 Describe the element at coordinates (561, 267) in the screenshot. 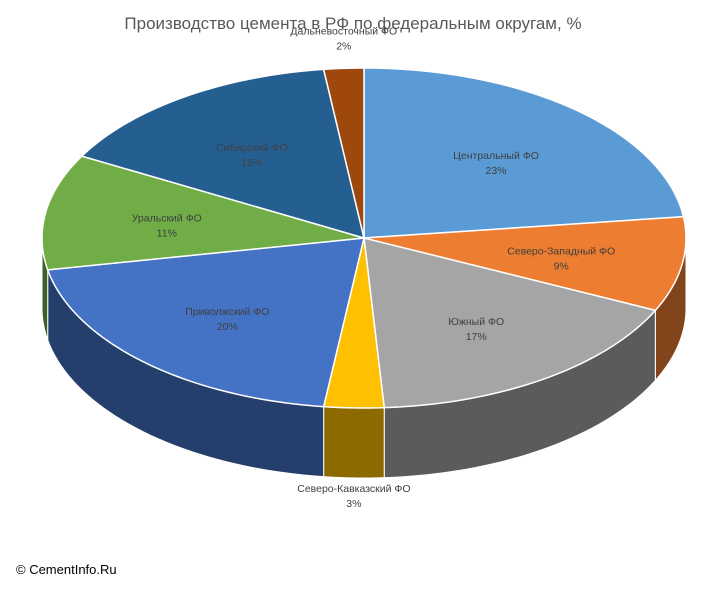

I see `slice-value-label-1: 9%` at that location.